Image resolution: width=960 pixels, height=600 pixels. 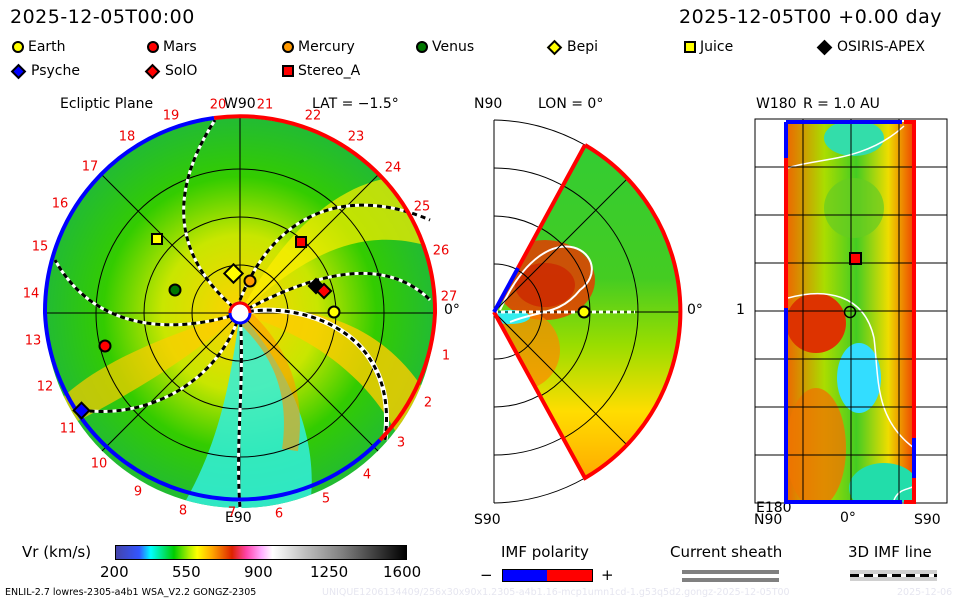 What do you see at coordinates (329, 572) in the screenshot?
I see `colorbar-tick: 1250` at bounding box center [329, 572].